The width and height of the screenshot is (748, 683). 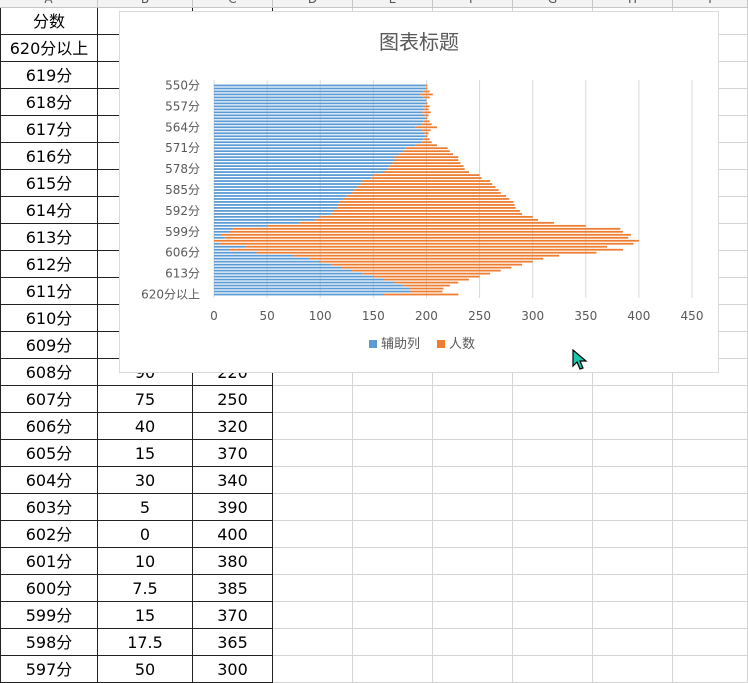 I want to click on score-cell: 604分, so click(x=49, y=480).